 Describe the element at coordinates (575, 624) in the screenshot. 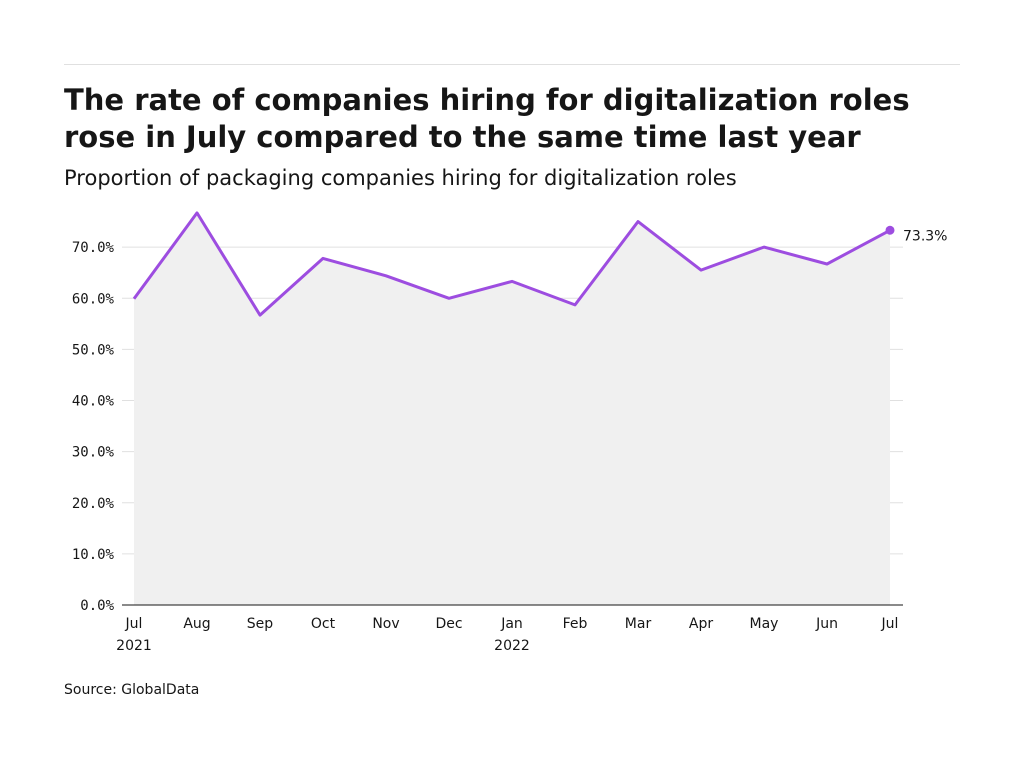

I see `x-tick-label: Feb` at that location.